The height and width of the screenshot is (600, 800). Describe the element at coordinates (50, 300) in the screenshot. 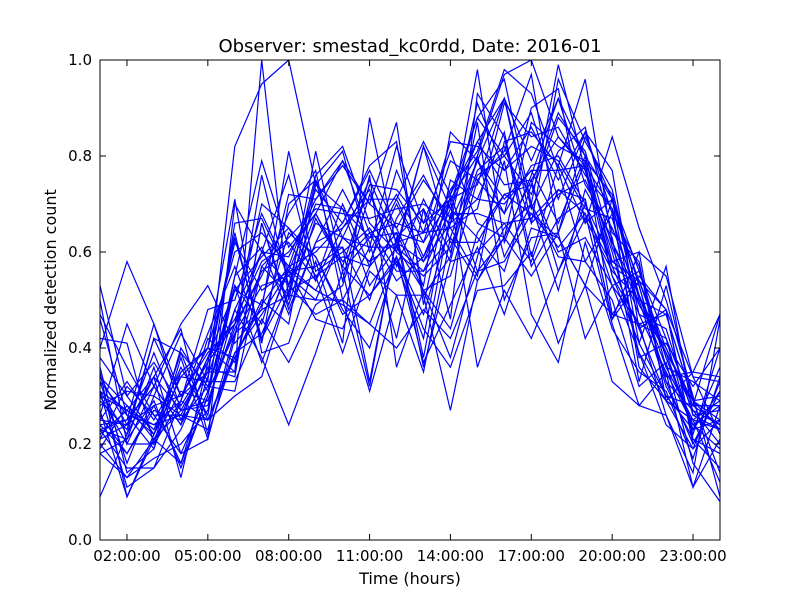

I see `y-axis-title: Normalized detection count` at that location.